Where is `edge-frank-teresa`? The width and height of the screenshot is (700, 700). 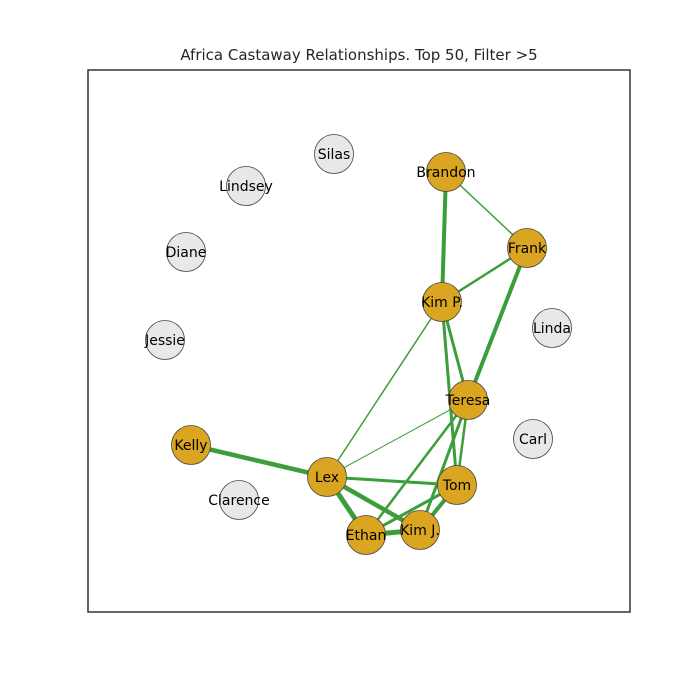 edge-frank-teresa is located at coordinates (497, 324).